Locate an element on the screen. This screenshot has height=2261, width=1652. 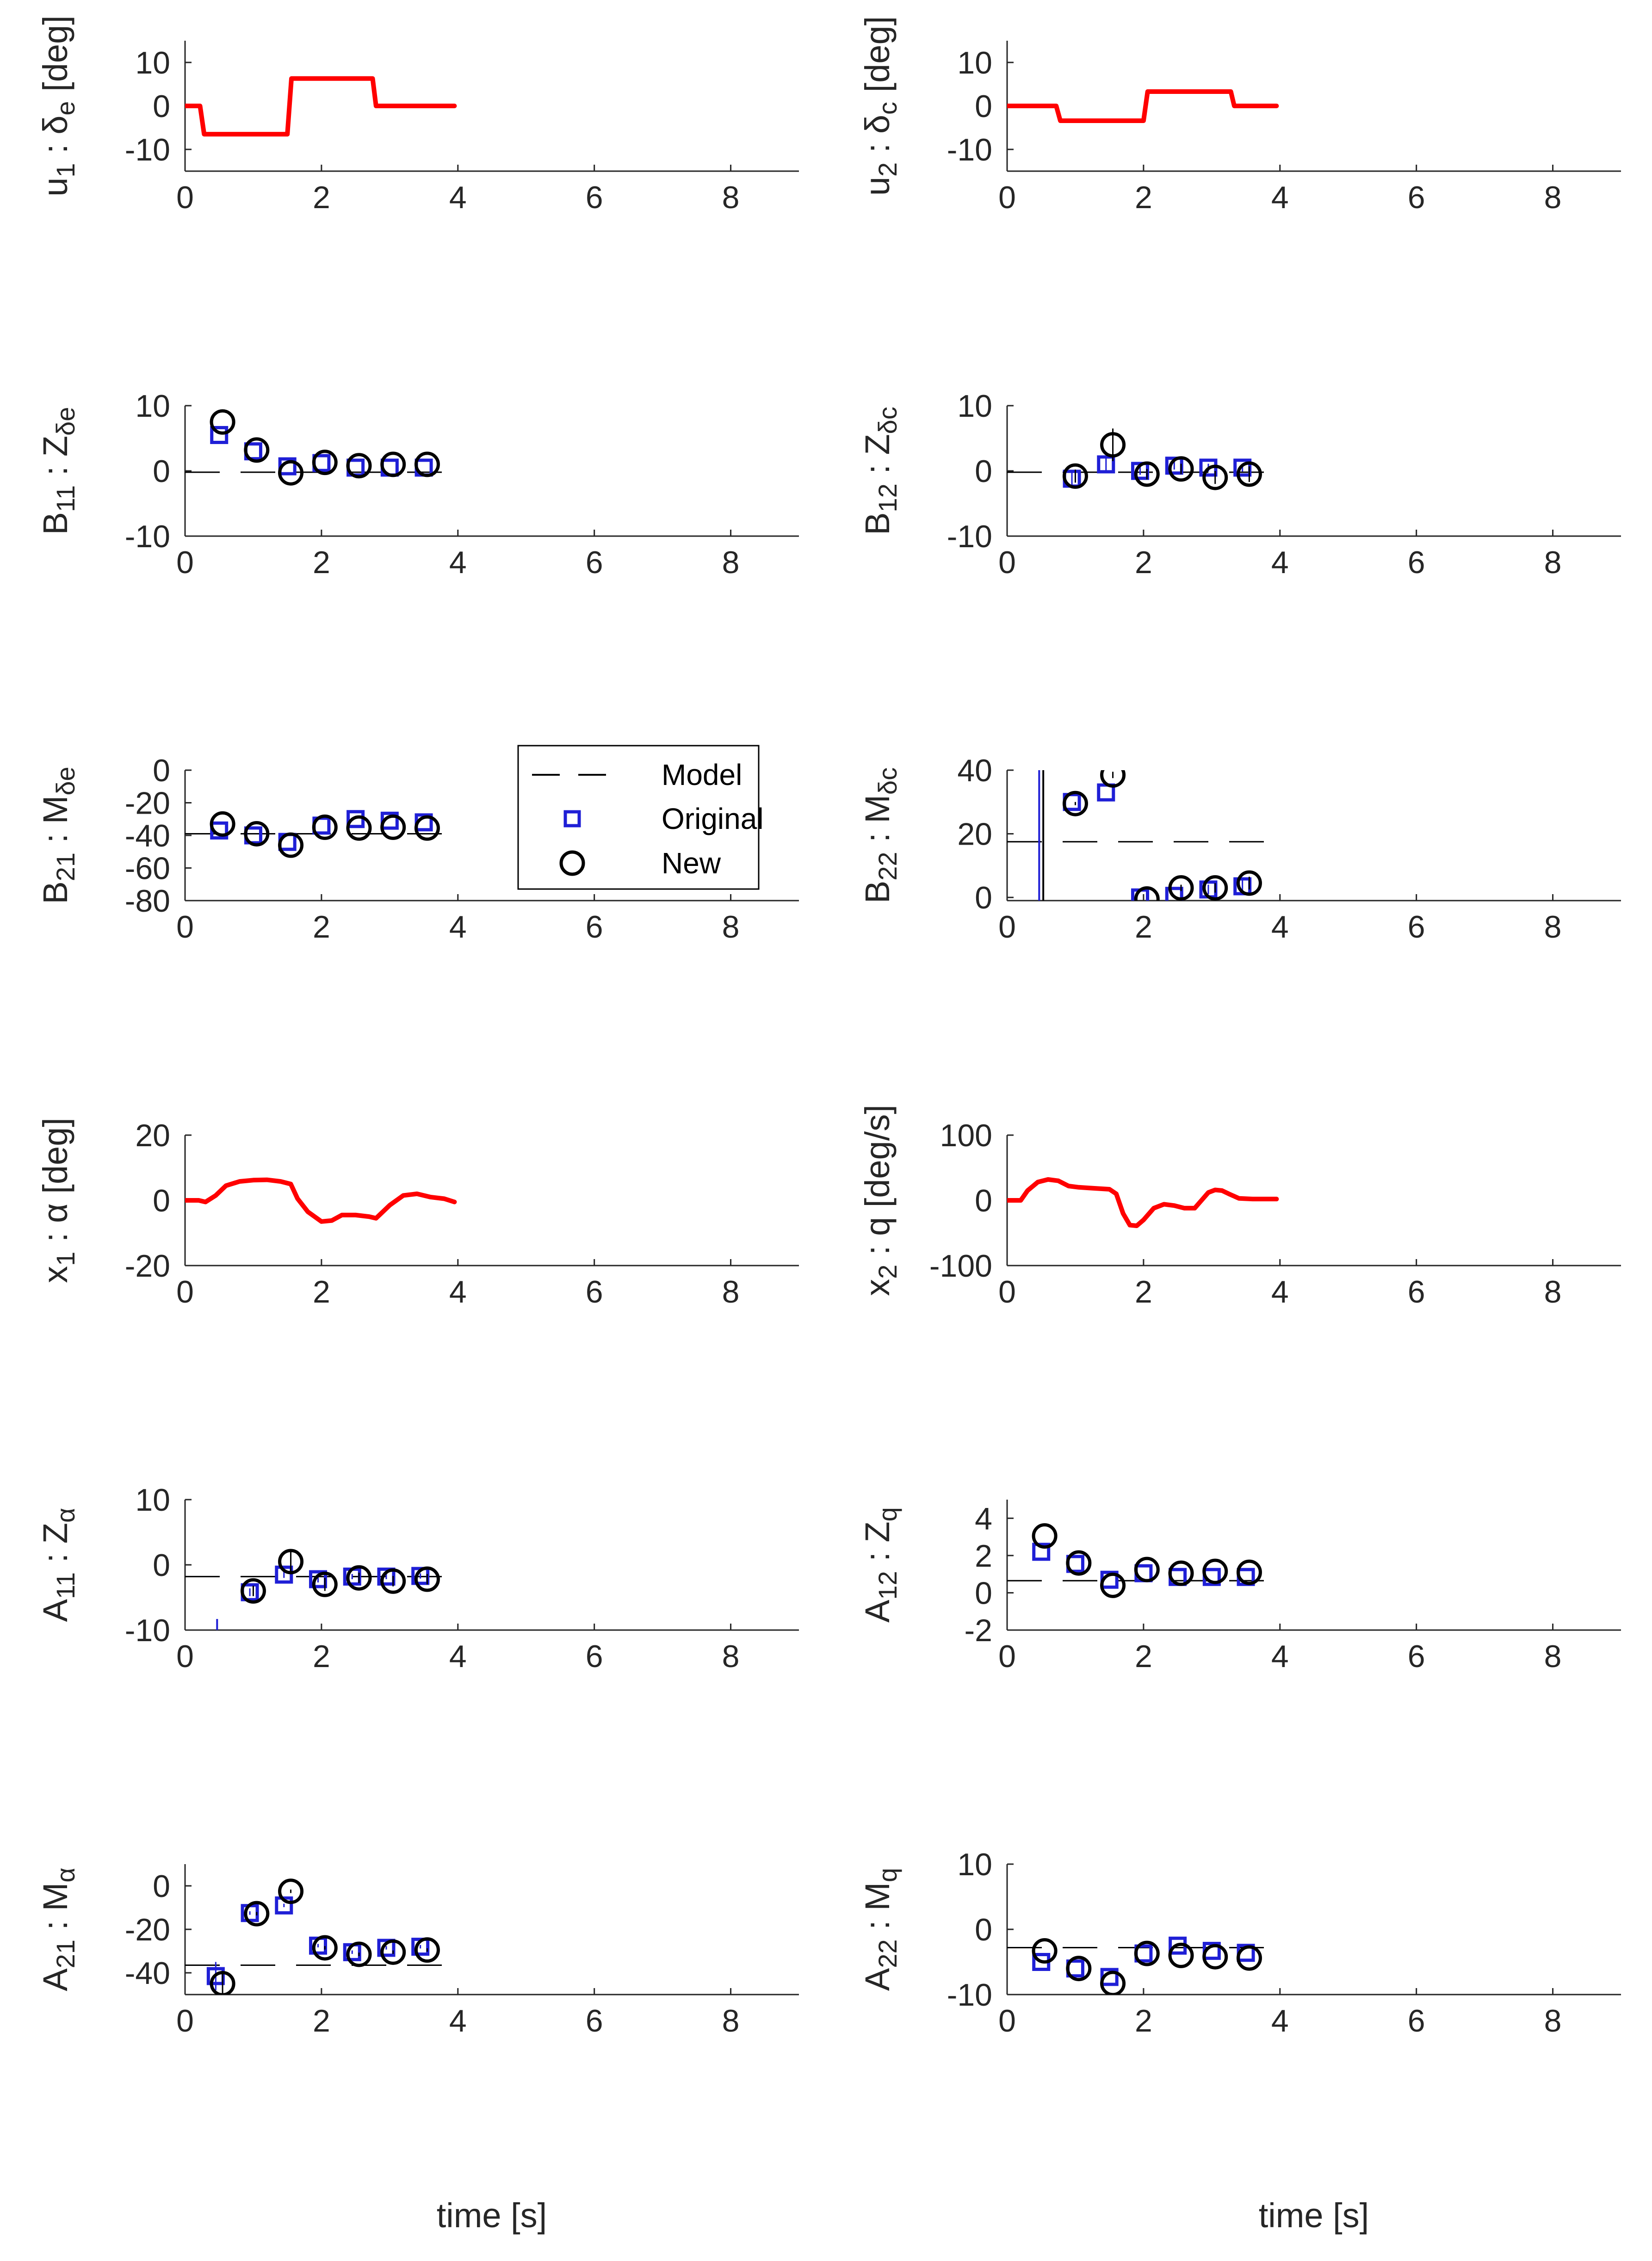
legend-original-marker is located at coordinates (572, 819).